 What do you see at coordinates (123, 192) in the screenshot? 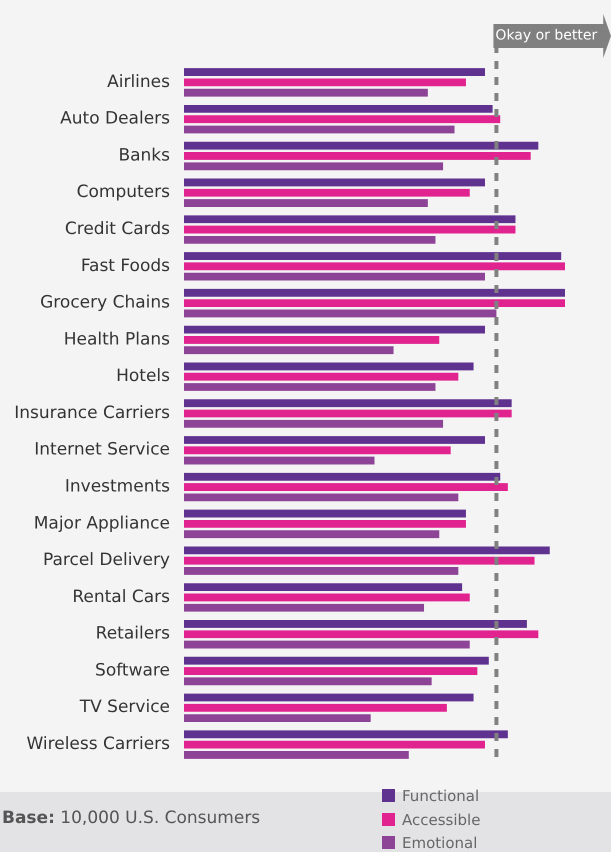
I see `y-tick-label: Computers` at bounding box center [123, 192].